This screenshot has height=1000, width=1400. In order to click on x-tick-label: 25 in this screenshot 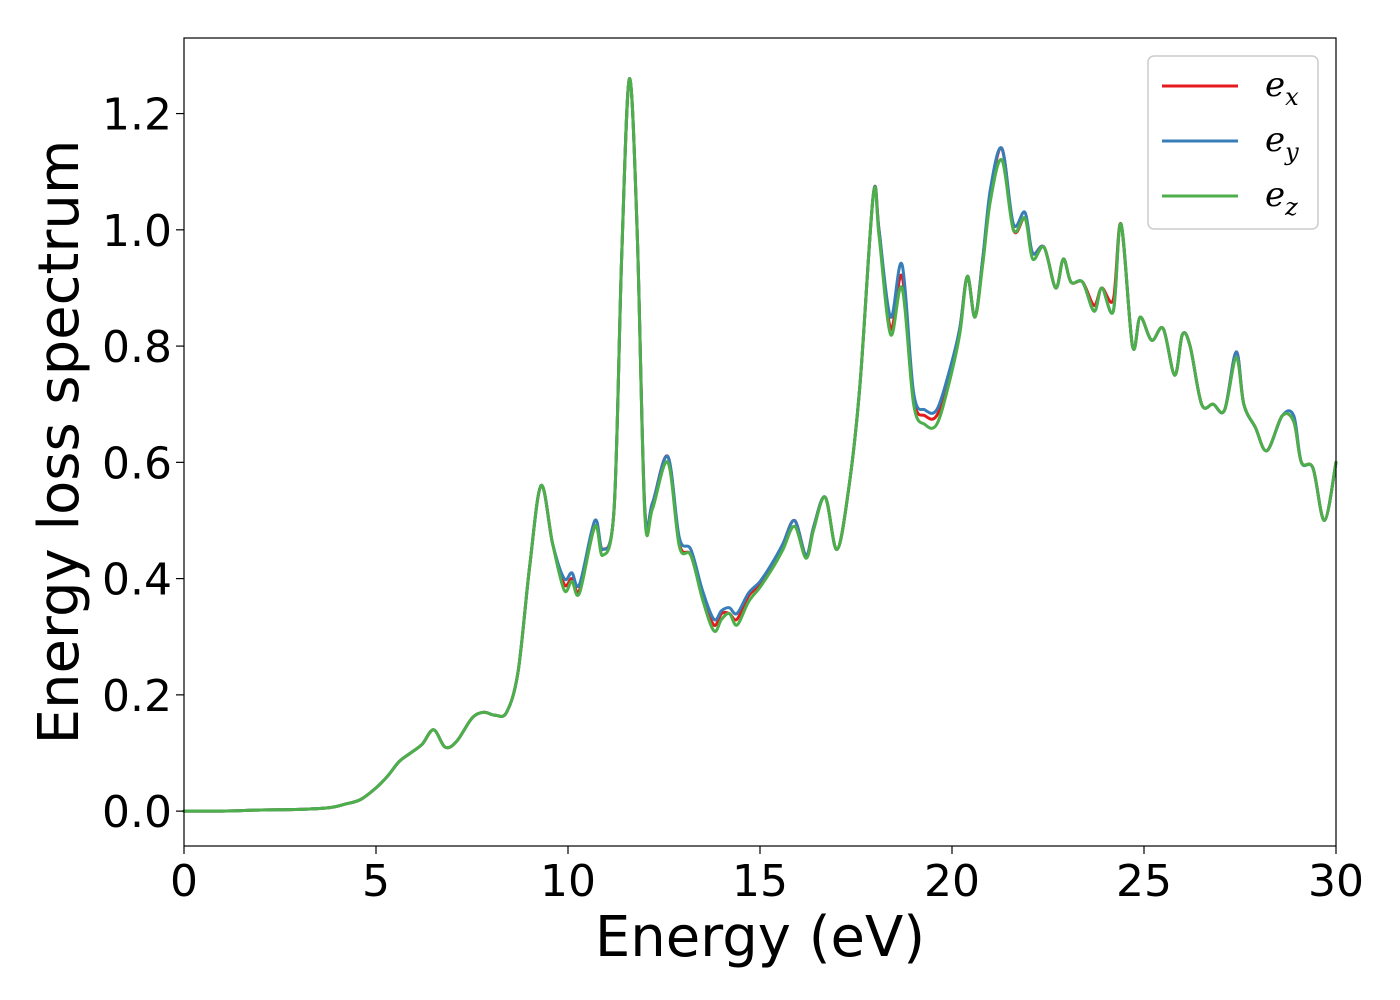, I will do `click(1144, 881)`.